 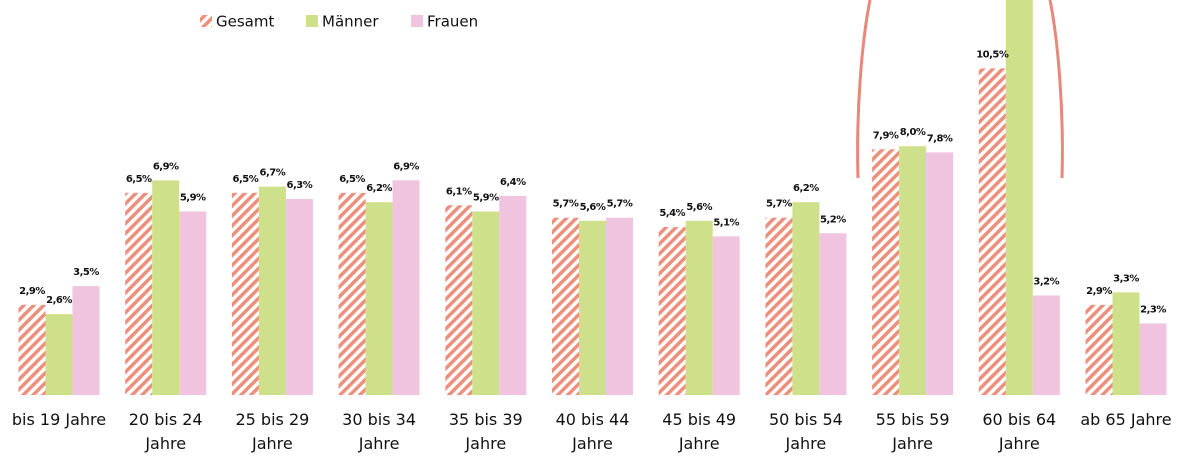 What do you see at coordinates (452, 22) in the screenshot?
I see `legend-label: Frauen` at bounding box center [452, 22].